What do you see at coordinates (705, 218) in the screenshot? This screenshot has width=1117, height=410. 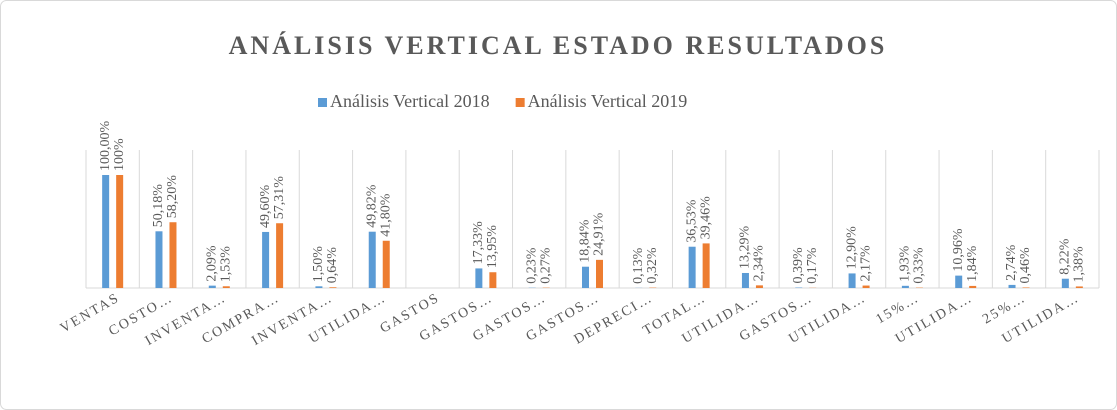 I see `data-label: 39,46%` at bounding box center [705, 218].